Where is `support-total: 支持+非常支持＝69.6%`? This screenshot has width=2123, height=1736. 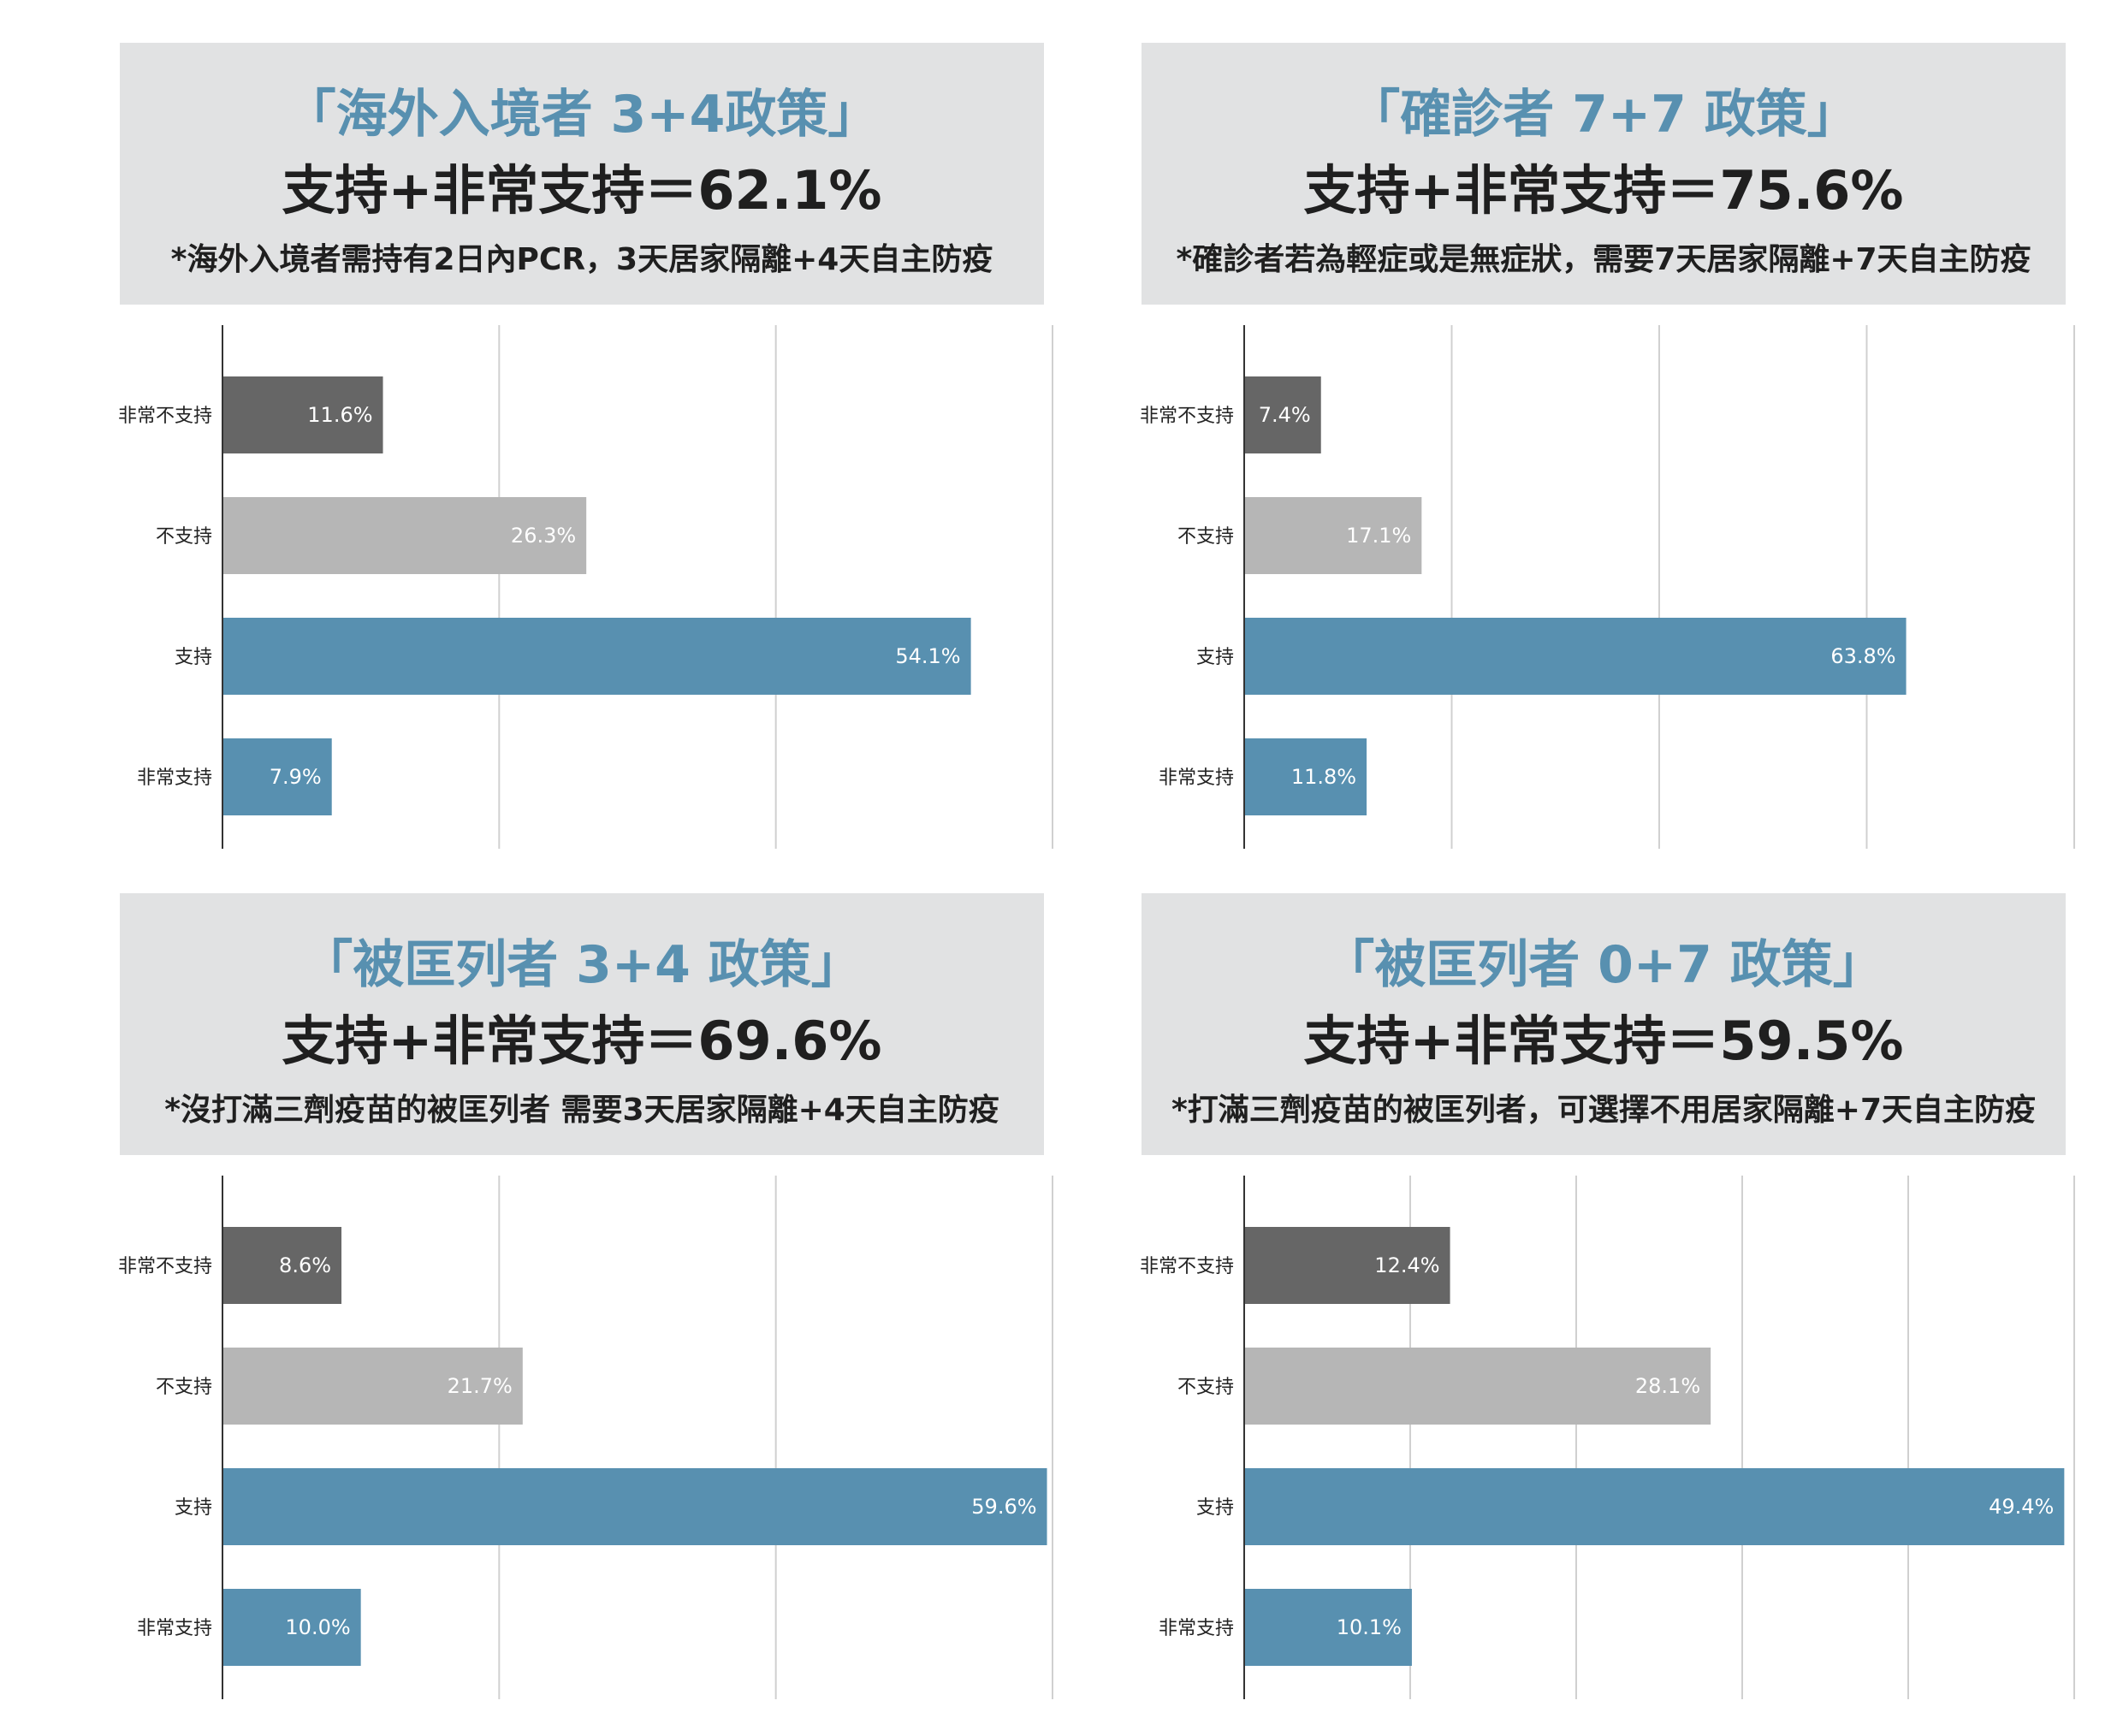 support-total: 支持+非常支持＝69.6% is located at coordinates (582, 1041).